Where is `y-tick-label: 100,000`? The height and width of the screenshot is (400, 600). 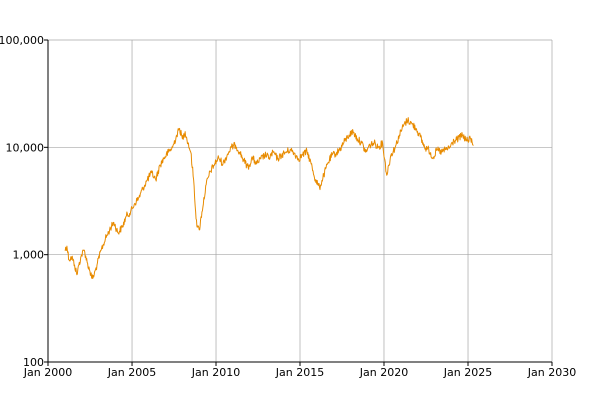
y-tick-label: 100,000 is located at coordinates (22, 40).